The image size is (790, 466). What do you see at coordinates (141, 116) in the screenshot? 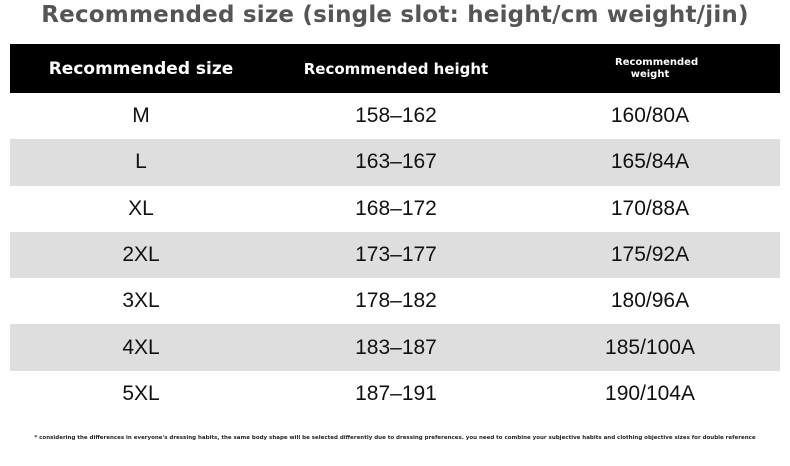
I see `table-cell: M` at bounding box center [141, 116].